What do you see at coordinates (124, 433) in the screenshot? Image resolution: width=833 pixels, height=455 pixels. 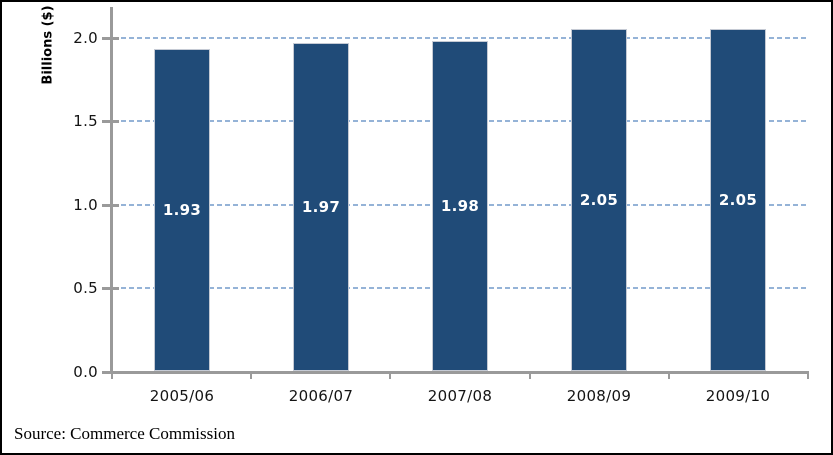 I see `source-caption: Source: Commerce Commission` at bounding box center [124, 433].